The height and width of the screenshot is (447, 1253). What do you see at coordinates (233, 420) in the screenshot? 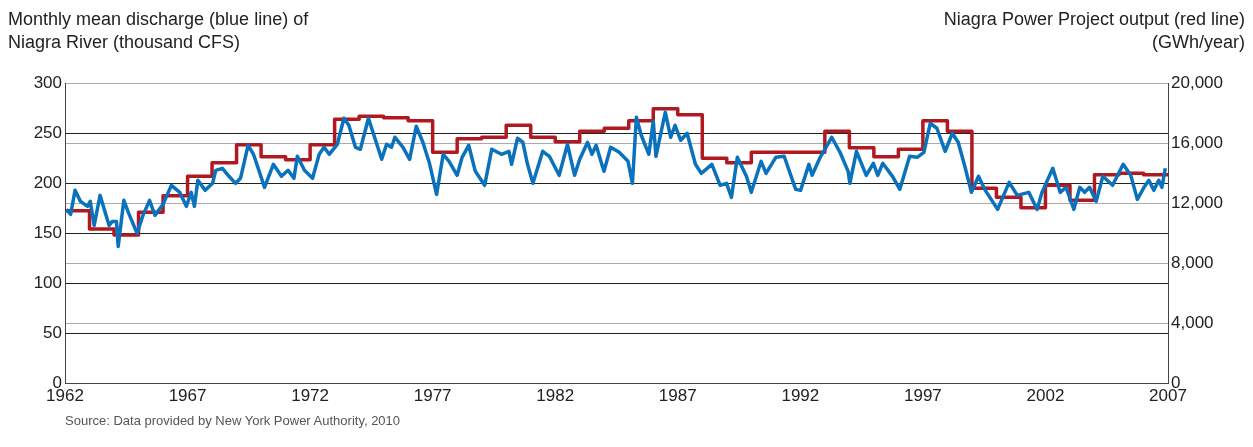
I see `source-note: Source: Data provided by New York Power Authority, 2010` at bounding box center [233, 420].